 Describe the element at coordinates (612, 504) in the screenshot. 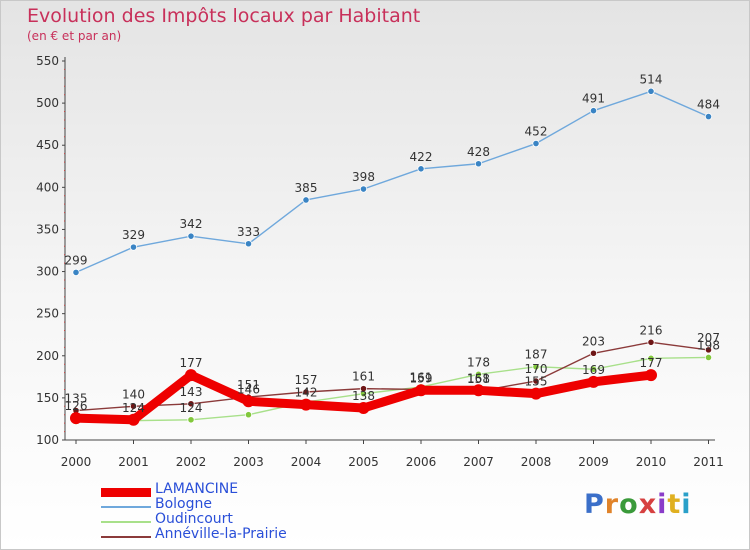

I see `logo-letter: r` at that location.